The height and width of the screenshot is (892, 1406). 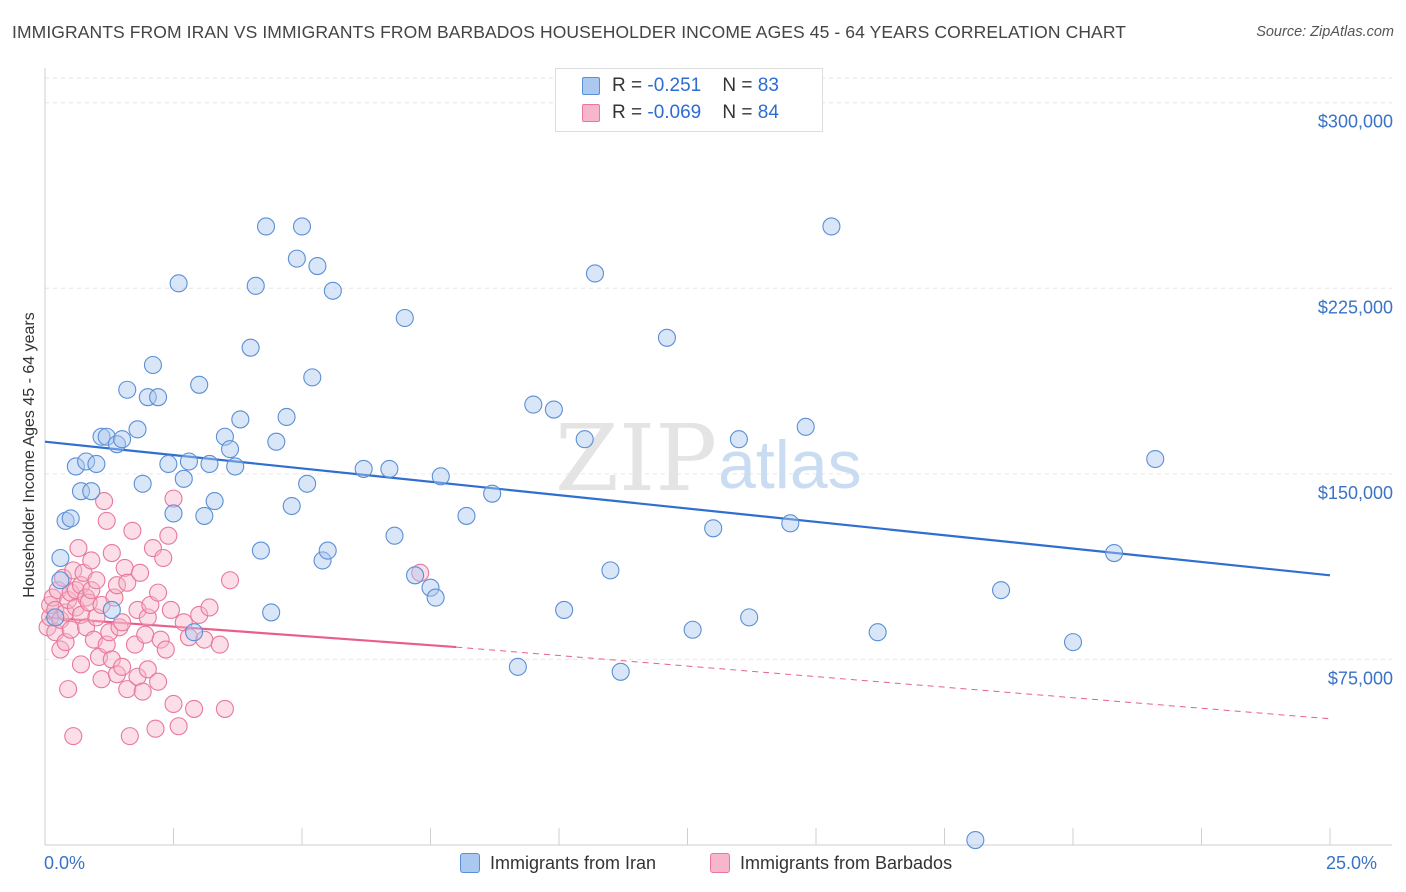 I want to click on y-tick-label: $150,000, so click(x=1355, y=493).